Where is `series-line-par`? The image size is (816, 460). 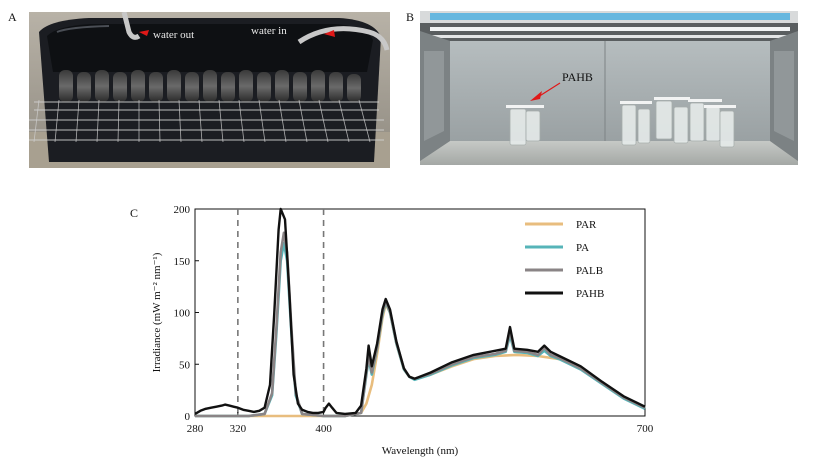 series-line-par is located at coordinates (420, 360).